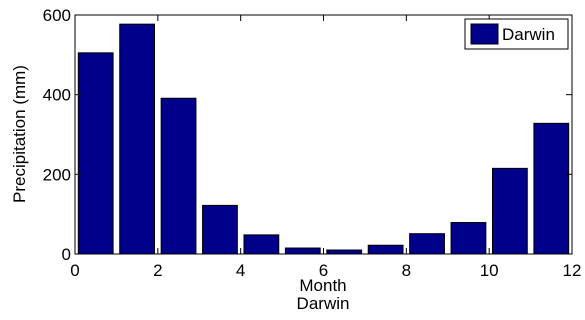  Describe the element at coordinates (406, 270) in the screenshot. I see `x-tick-label: 8` at that location.